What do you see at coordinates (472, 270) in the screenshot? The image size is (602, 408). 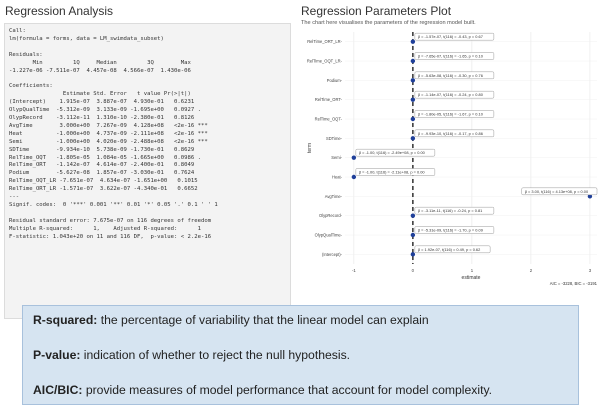 I see `x-tick-label: 1` at bounding box center [472, 270].